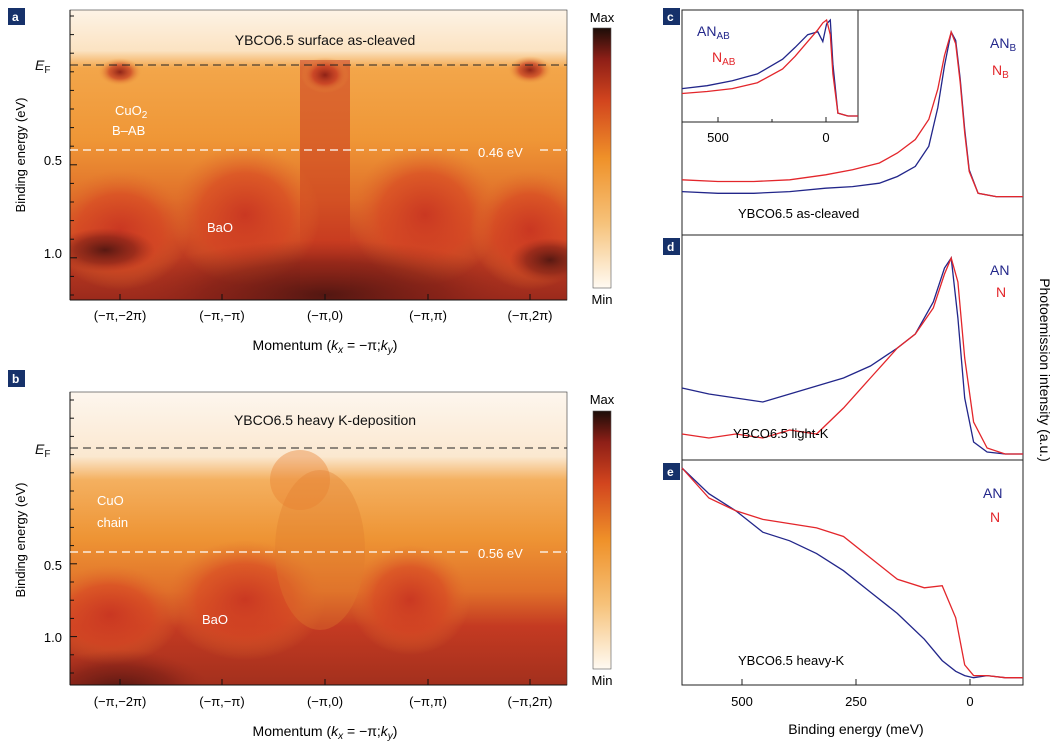 Image resolution: width=1051 pixels, height=749 pixels. I want to click on panel-b-xlabel: Momentum (kx = −π;ky), so click(325, 732).